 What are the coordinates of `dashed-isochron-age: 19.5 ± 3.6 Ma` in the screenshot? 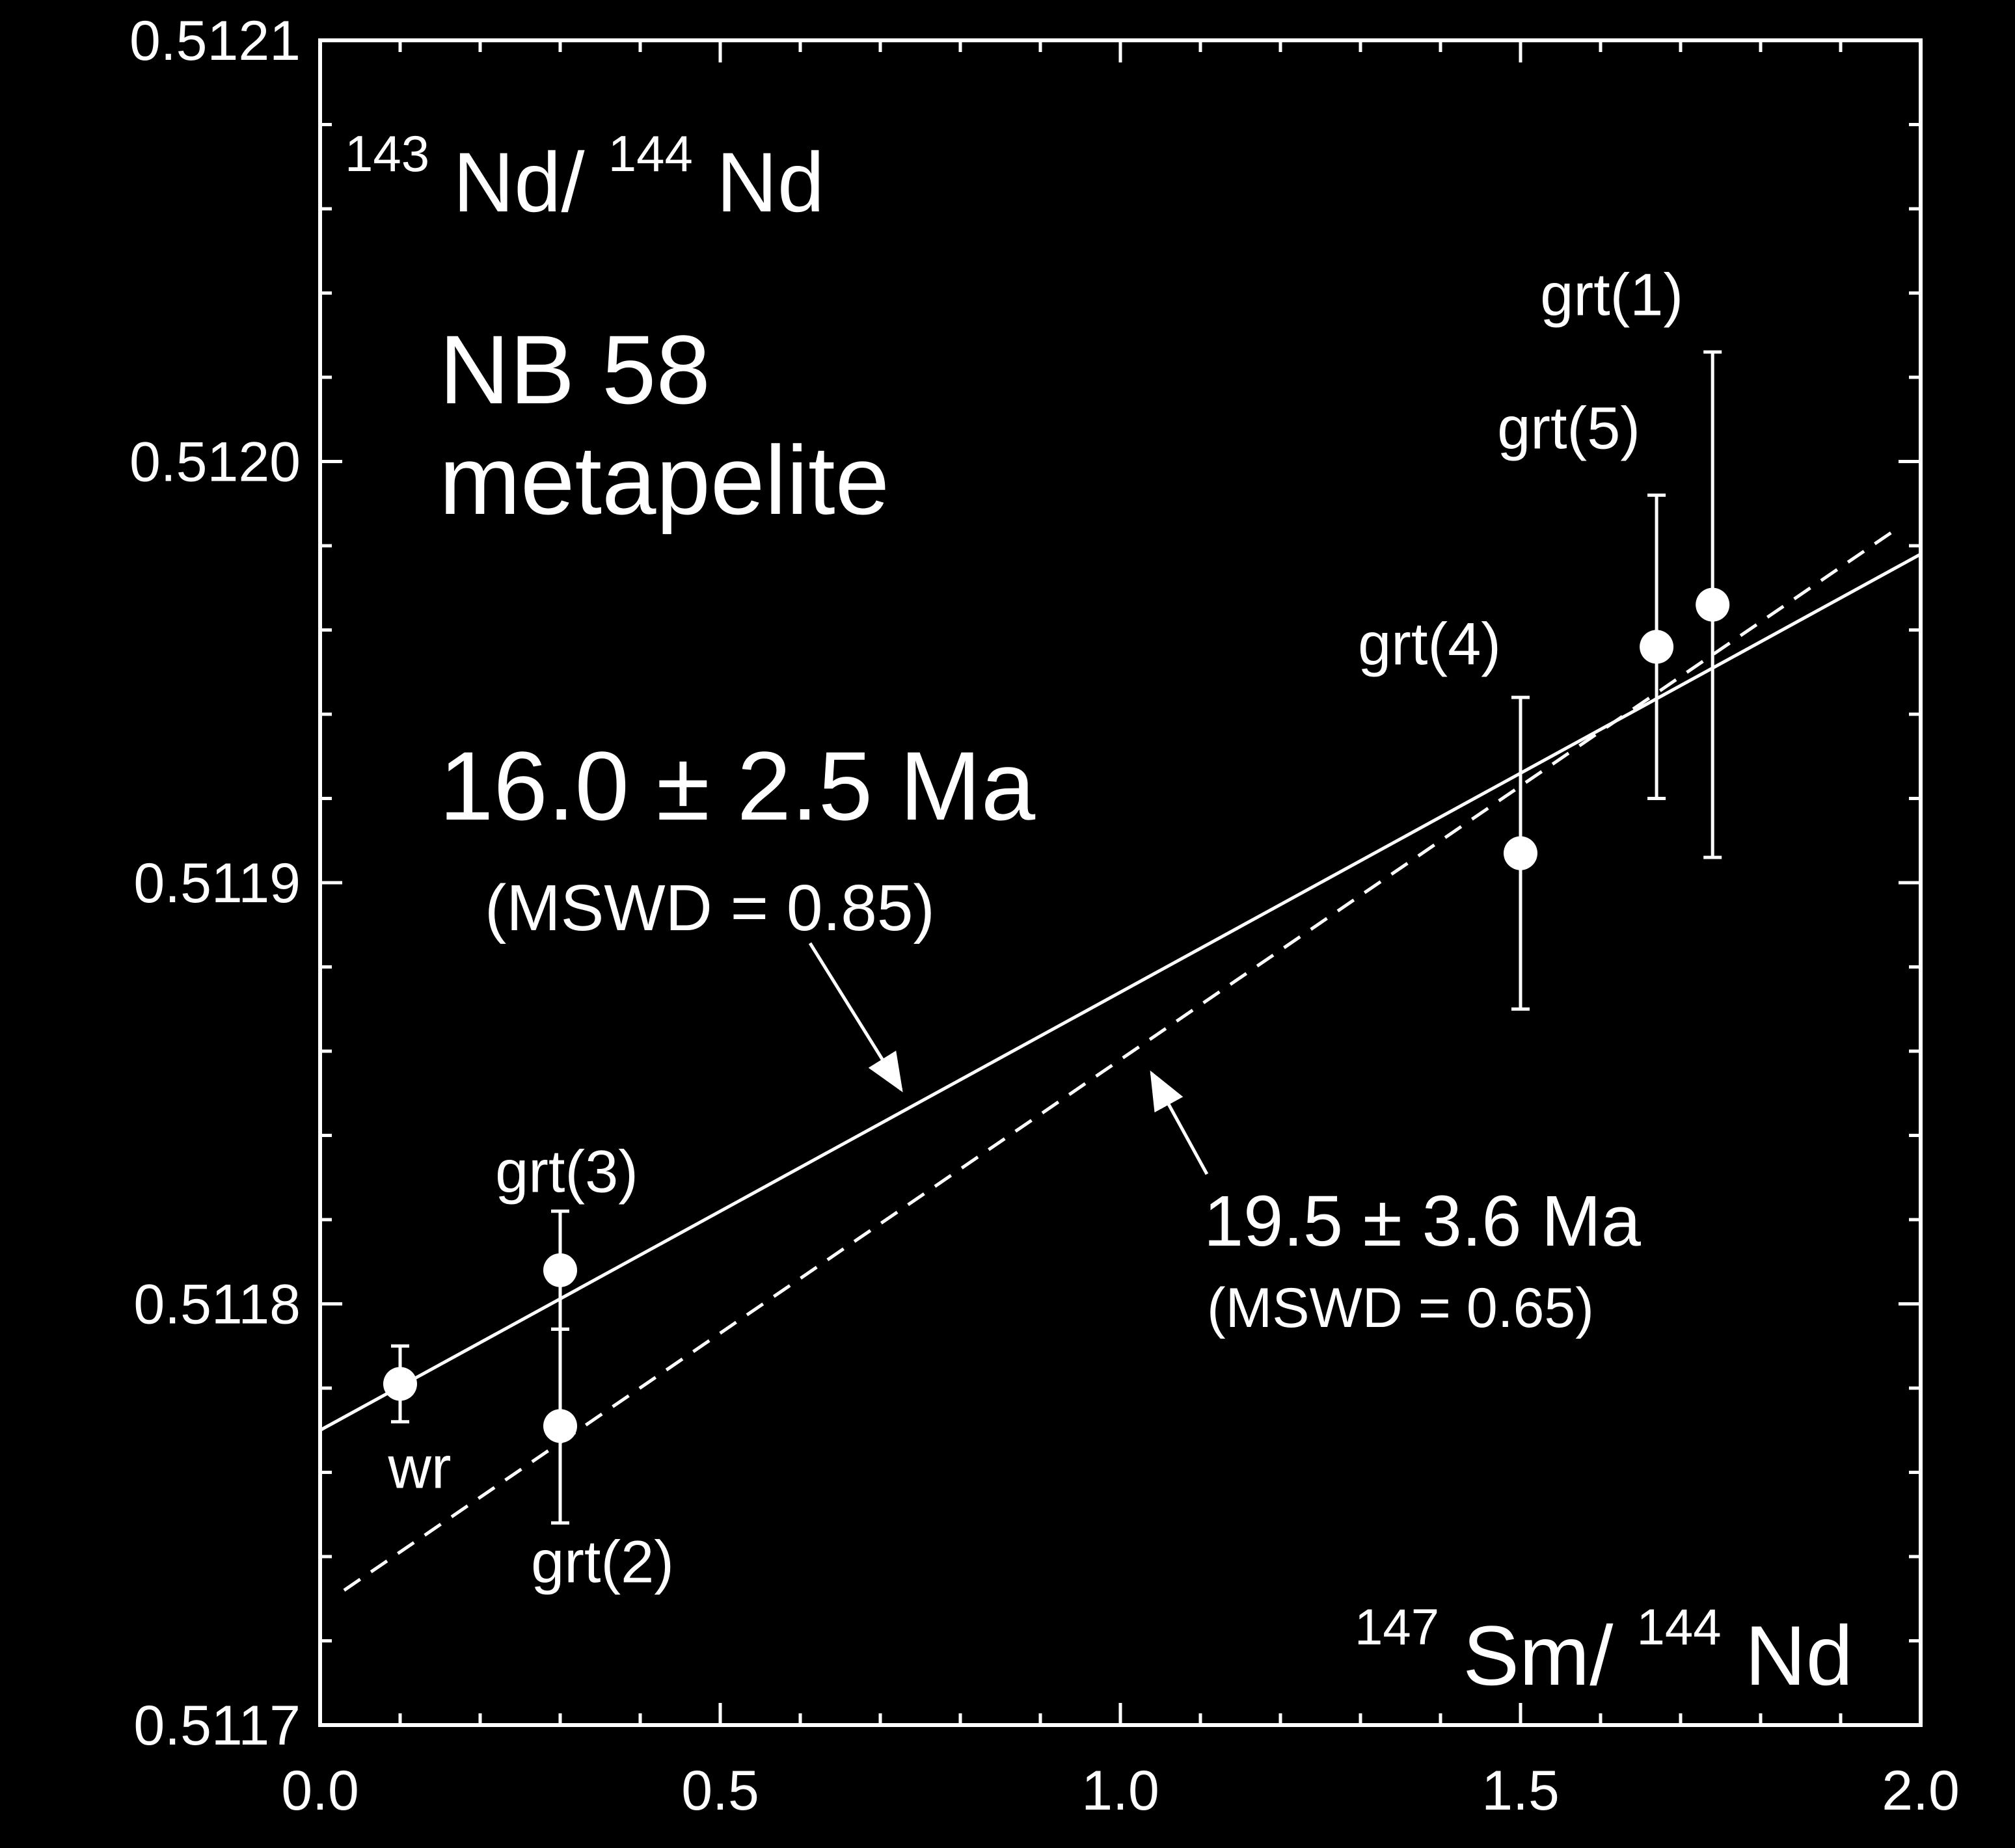 It's located at (1423, 1221).